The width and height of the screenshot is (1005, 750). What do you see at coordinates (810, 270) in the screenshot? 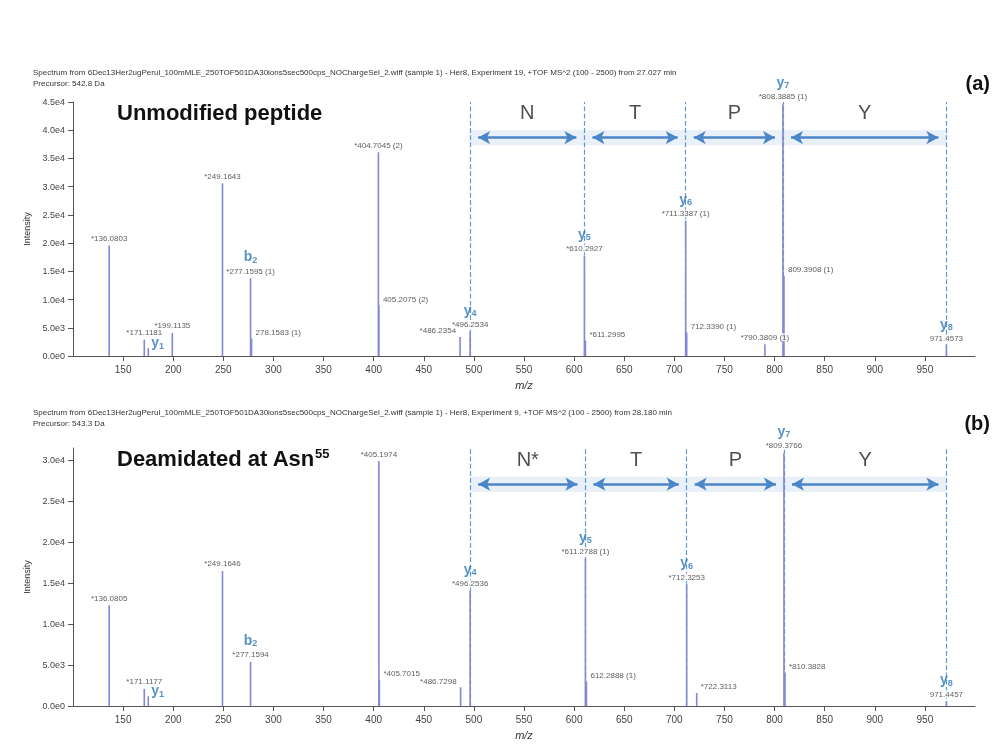
I see `annotation: 809.3908 (1)` at bounding box center [810, 270].